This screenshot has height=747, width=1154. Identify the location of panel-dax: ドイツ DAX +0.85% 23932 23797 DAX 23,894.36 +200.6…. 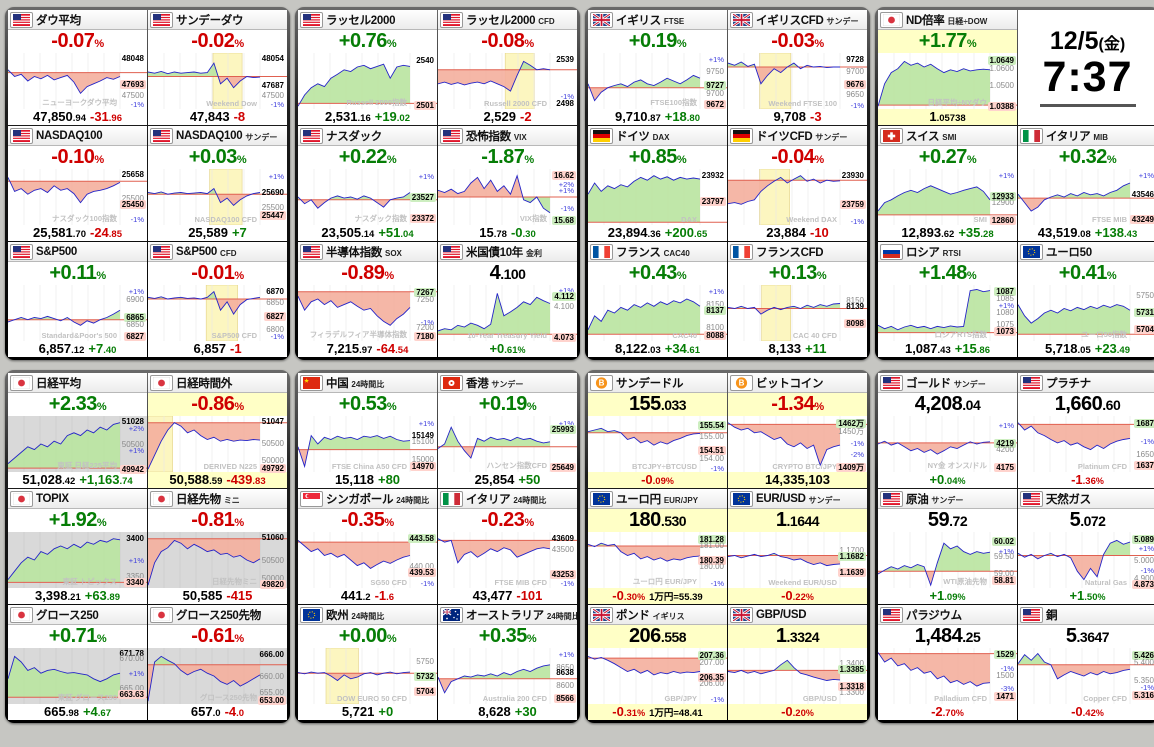
(657, 183).